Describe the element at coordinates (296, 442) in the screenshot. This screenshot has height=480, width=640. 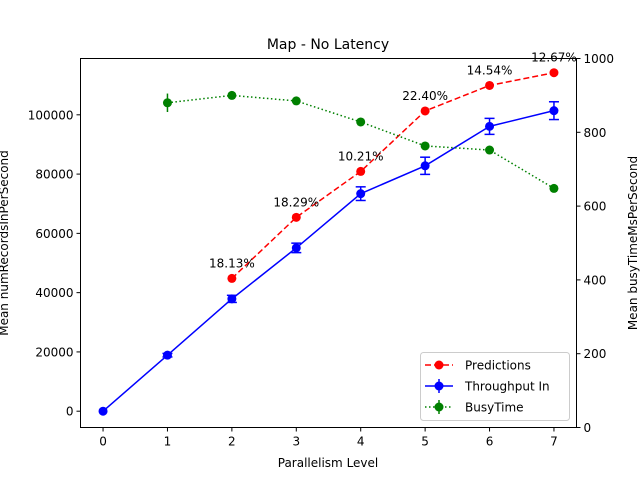
I see `x-tick-label: 3` at that location.